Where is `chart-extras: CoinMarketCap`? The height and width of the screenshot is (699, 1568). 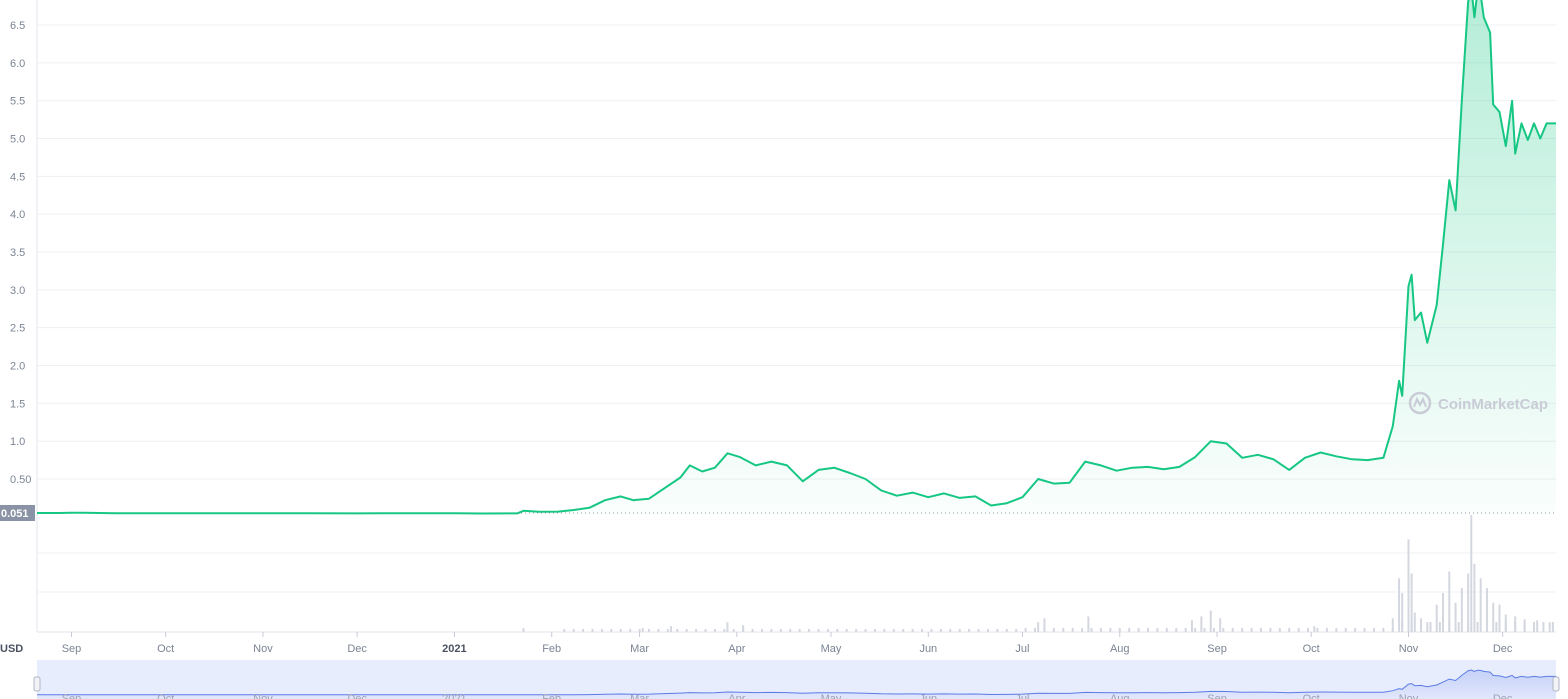
chart-extras: CoinMarketCap is located at coordinates (1478, 403).